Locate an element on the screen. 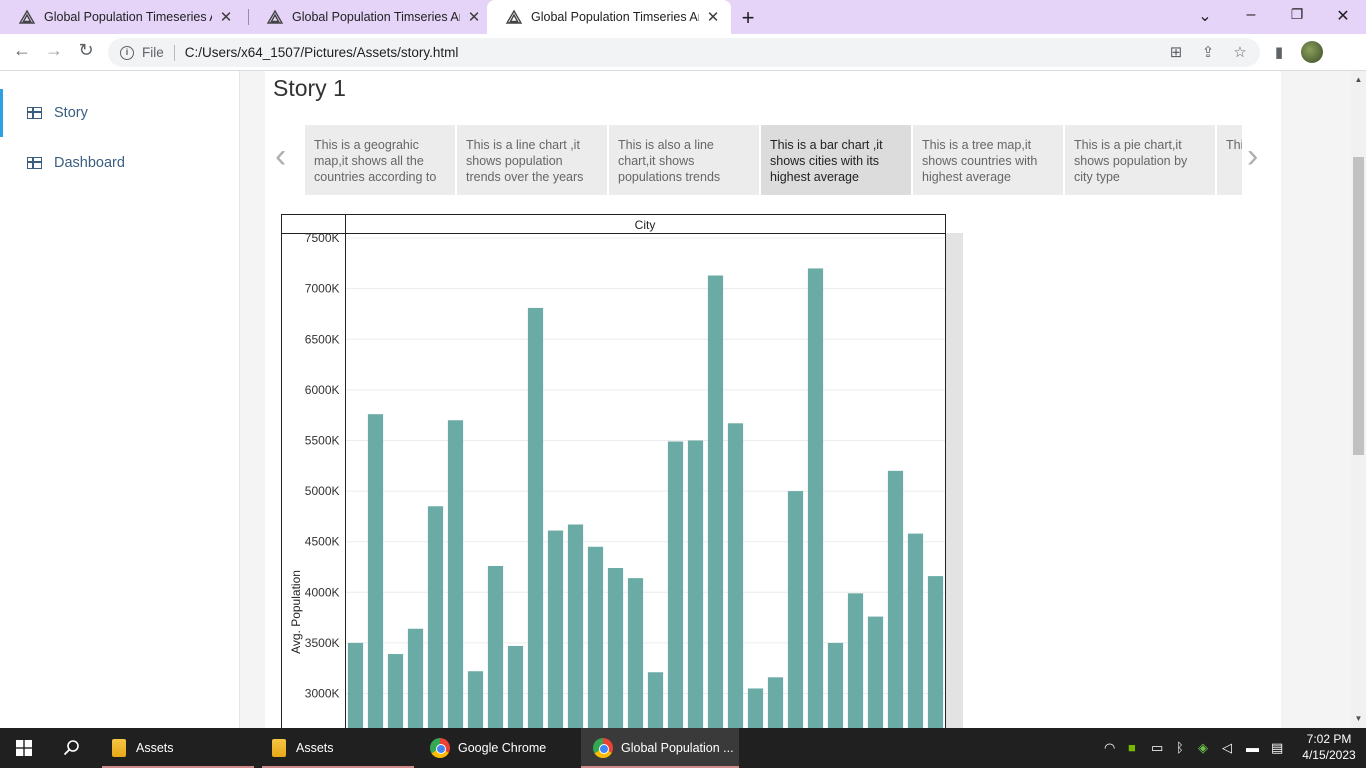  taskbar-item-google-chrome: Google Chrome is located at coordinates (499, 748).